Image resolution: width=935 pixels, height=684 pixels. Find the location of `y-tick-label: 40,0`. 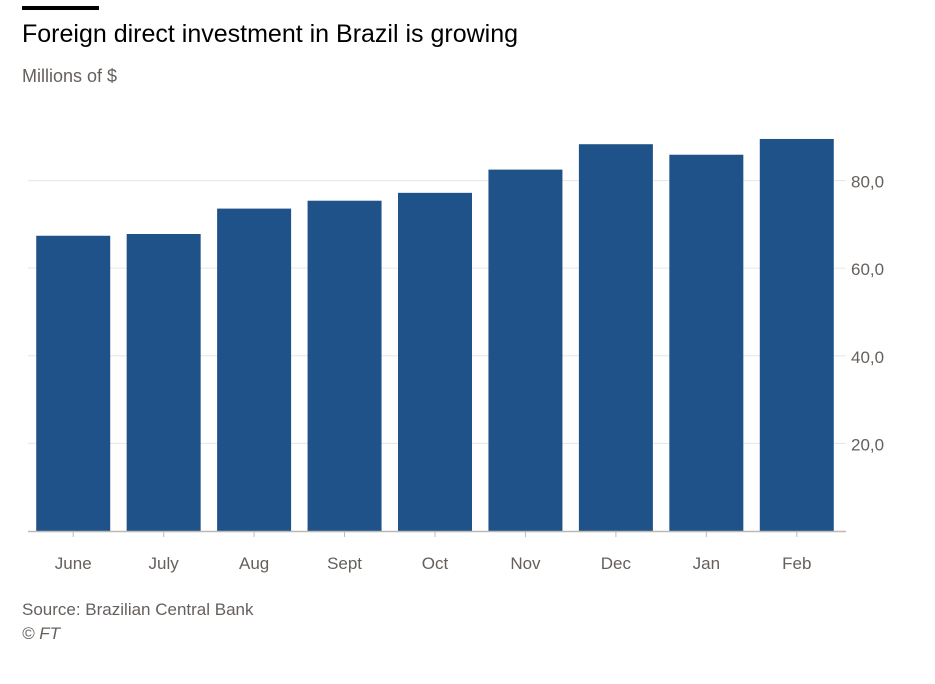

y-tick-label: 40,0 is located at coordinates (867, 357).